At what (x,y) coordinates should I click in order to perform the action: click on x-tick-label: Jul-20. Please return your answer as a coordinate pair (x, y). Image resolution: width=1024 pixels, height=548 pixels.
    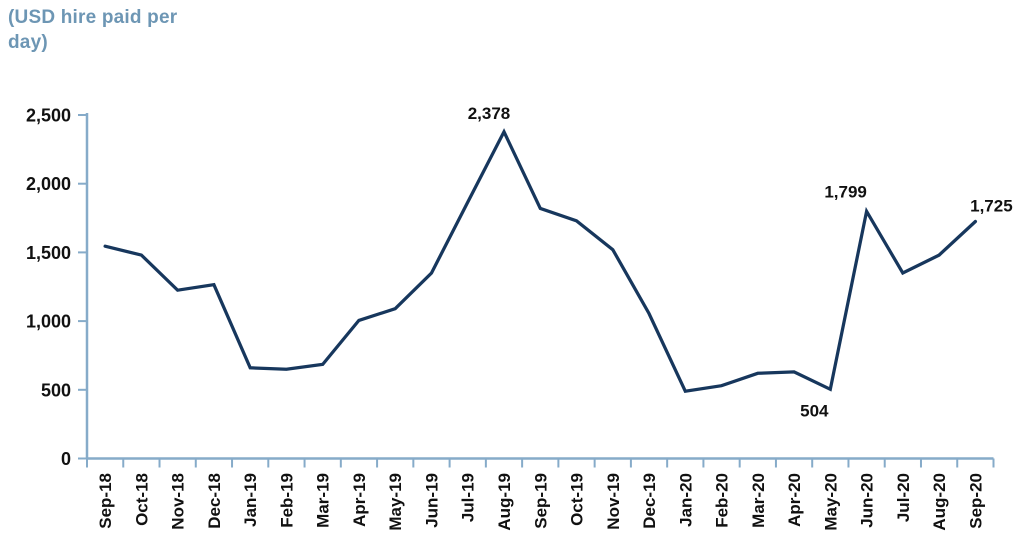
    Looking at the image, I should click on (903, 497).